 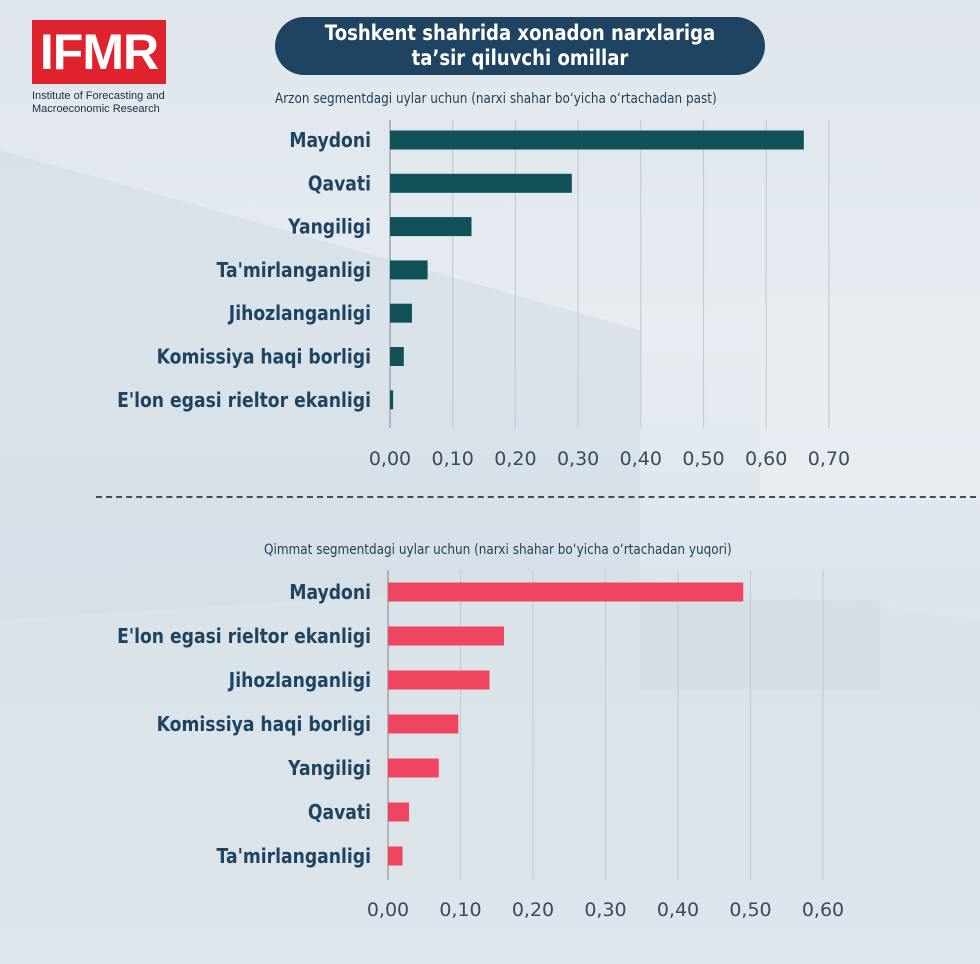 What do you see at coordinates (829, 459) in the screenshot?
I see `x-tick-label: 0,70` at bounding box center [829, 459].